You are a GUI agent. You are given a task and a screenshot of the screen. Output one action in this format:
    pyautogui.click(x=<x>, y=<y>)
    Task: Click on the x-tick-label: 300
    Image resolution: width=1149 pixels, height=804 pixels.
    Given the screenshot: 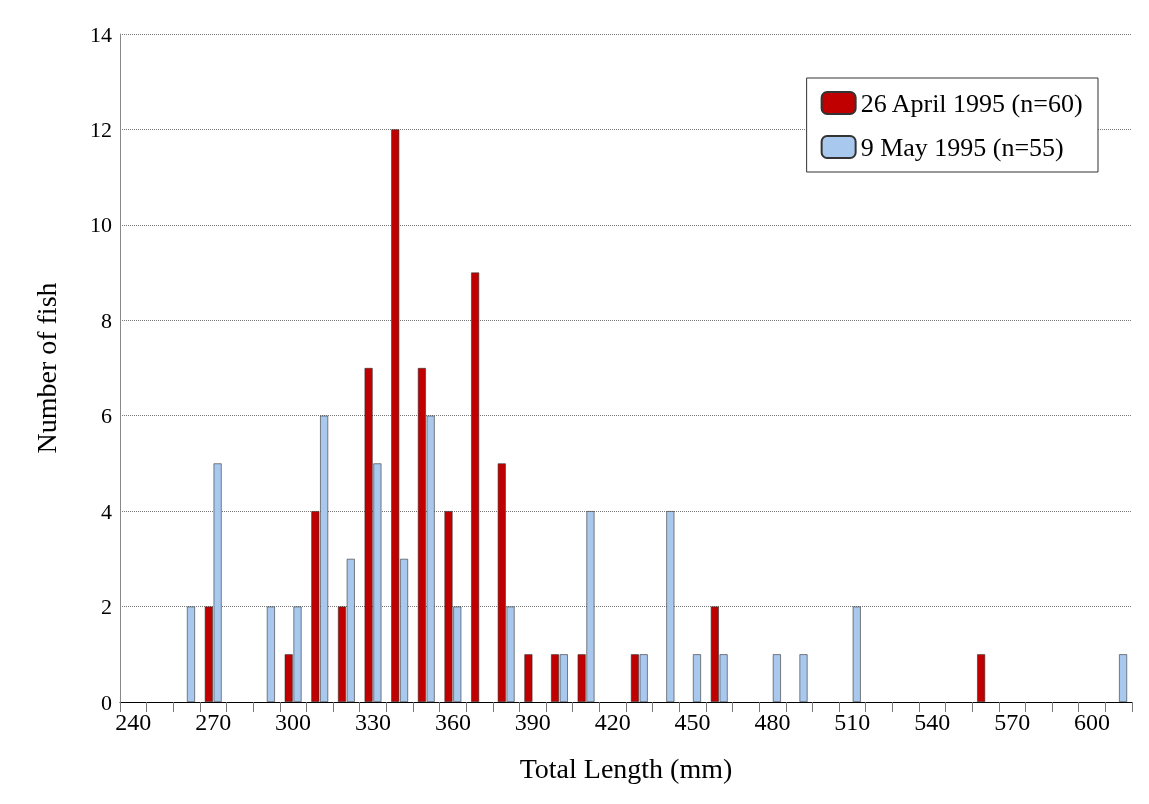 What is the action you would take?
    pyautogui.click(x=293, y=722)
    